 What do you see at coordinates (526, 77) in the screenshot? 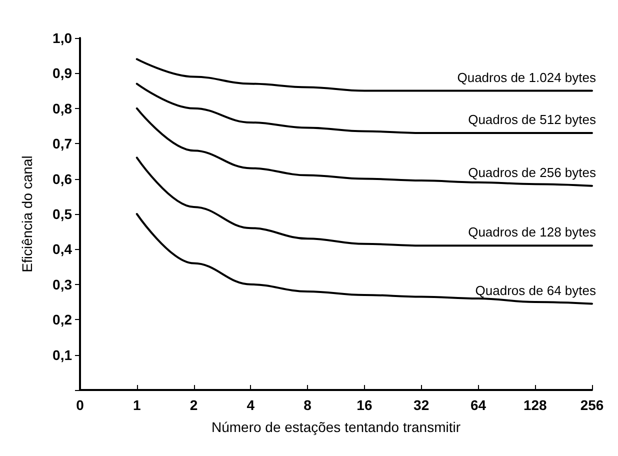
I see `series-label: Quadros de 1.024 bytes` at bounding box center [526, 77].